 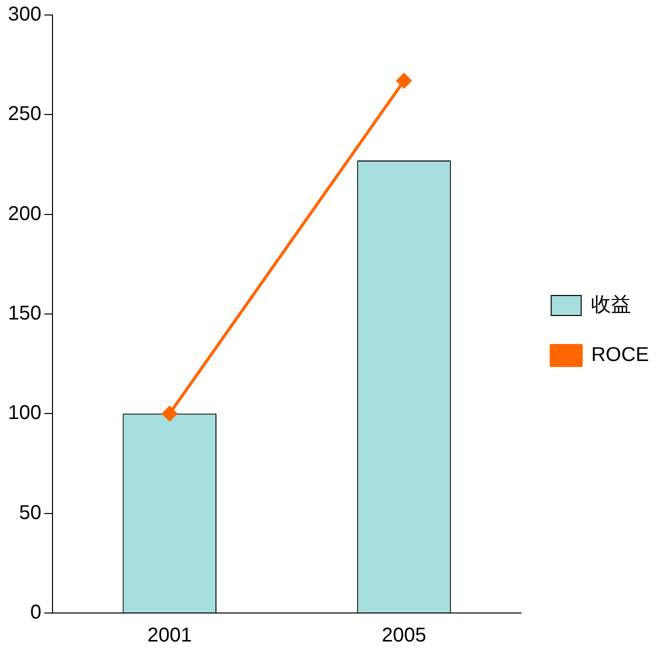 What do you see at coordinates (30, 513) in the screenshot?
I see `y-tick-label: 50` at bounding box center [30, 513].